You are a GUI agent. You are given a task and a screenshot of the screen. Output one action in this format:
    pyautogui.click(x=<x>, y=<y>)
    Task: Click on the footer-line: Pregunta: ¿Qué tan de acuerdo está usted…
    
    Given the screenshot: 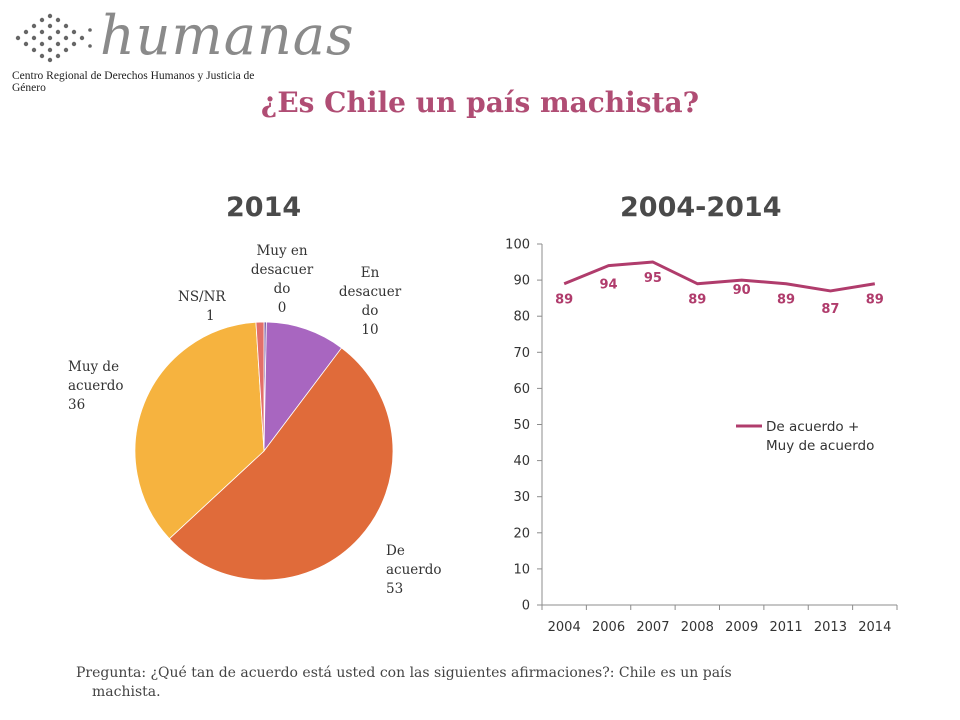 What is the action you would take?
    pyautogui.click(x=404, y=673)
    